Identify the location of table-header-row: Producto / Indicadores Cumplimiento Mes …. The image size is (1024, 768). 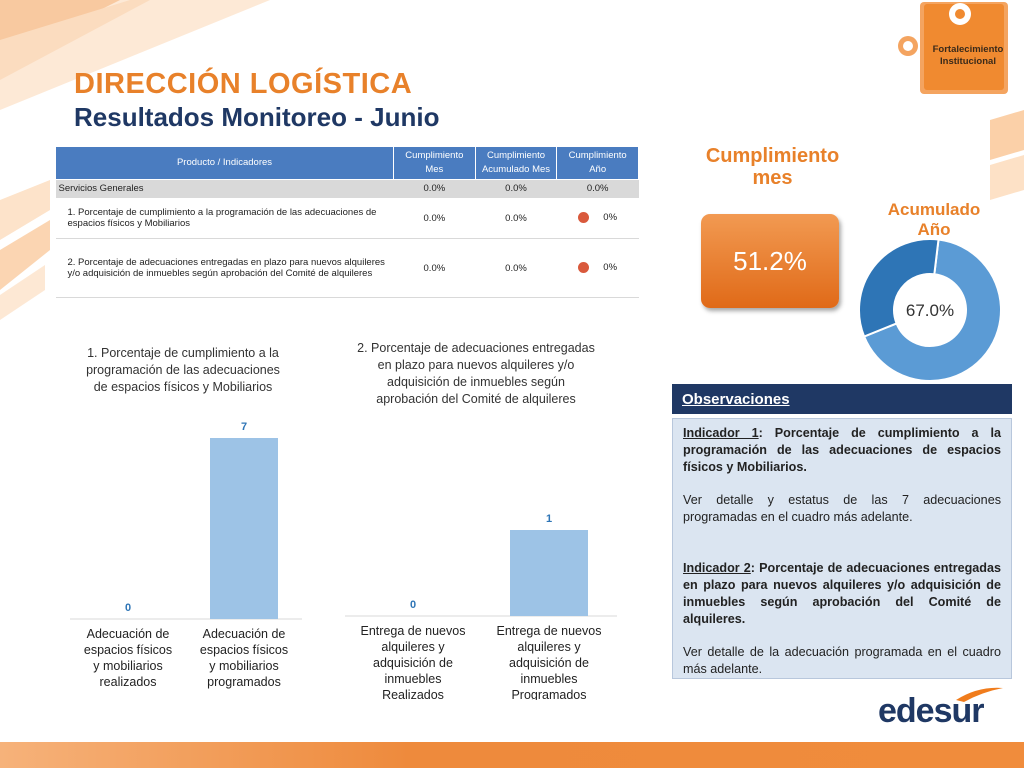
(346, 163).